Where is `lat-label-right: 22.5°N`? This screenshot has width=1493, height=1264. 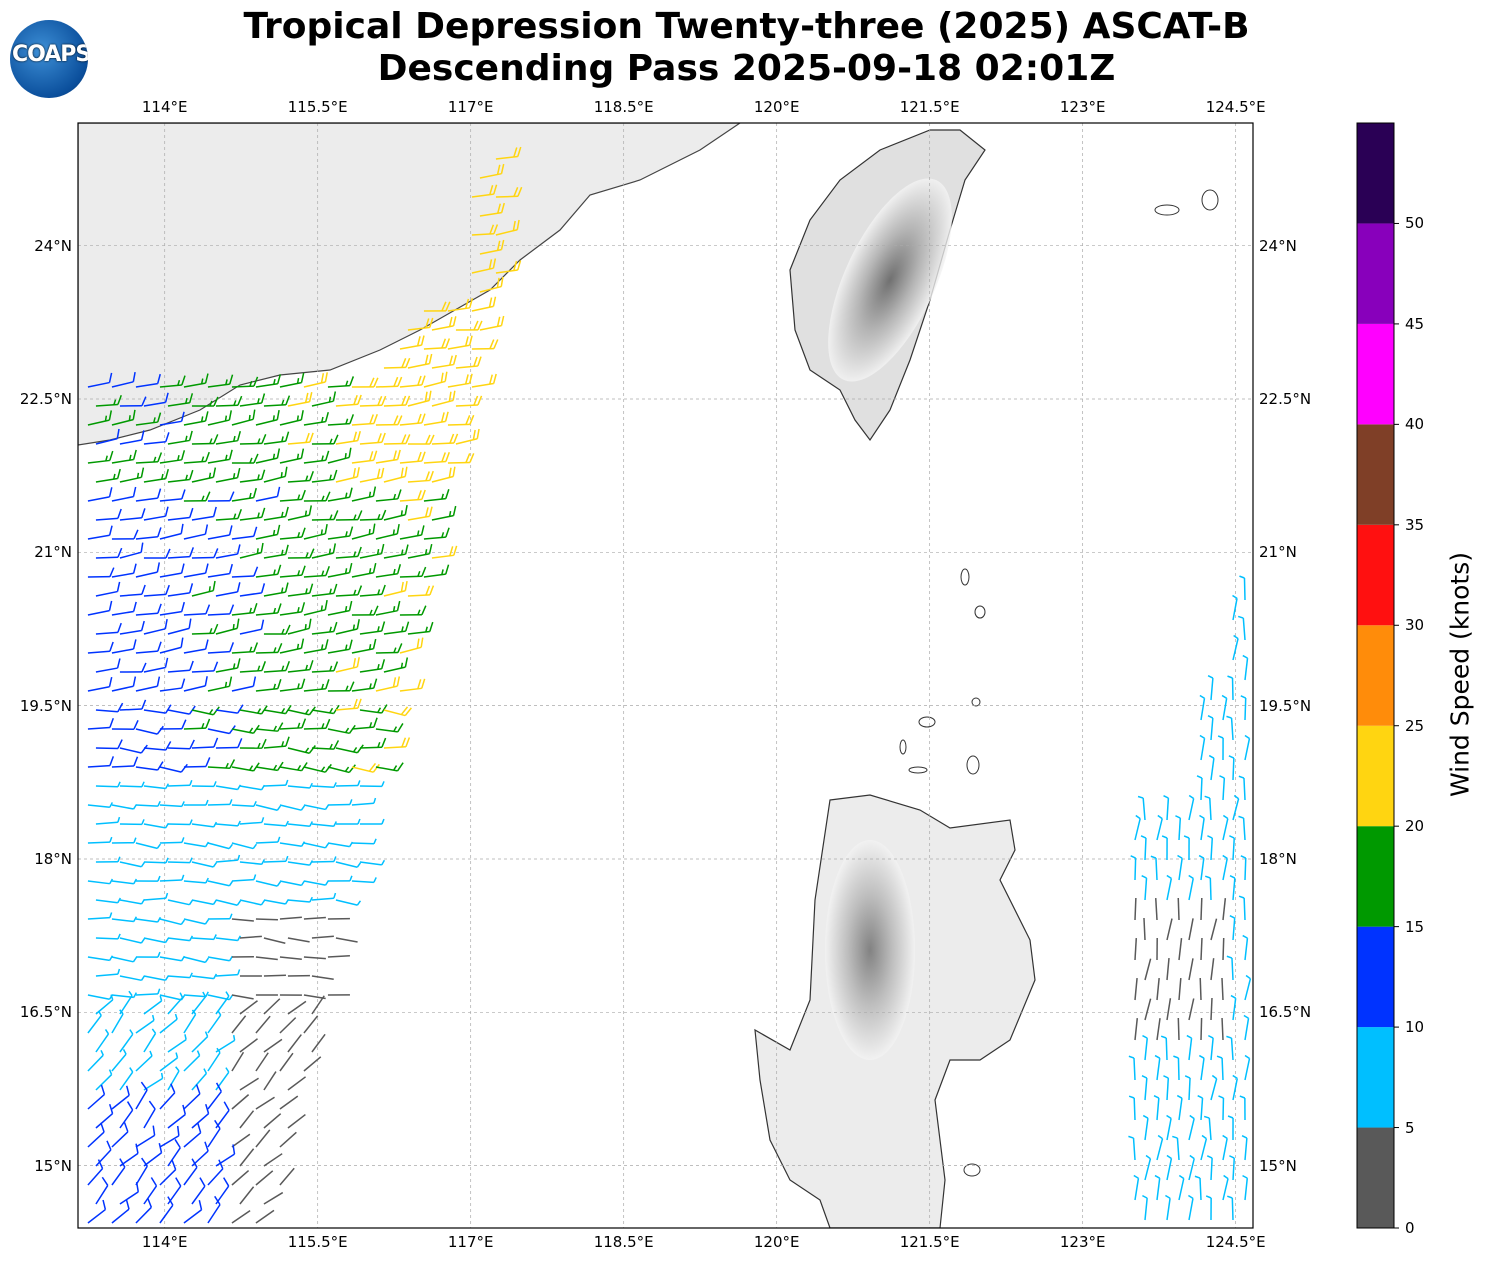 lat-label-right: 22.5°N is located at coordinates (1285, 398).